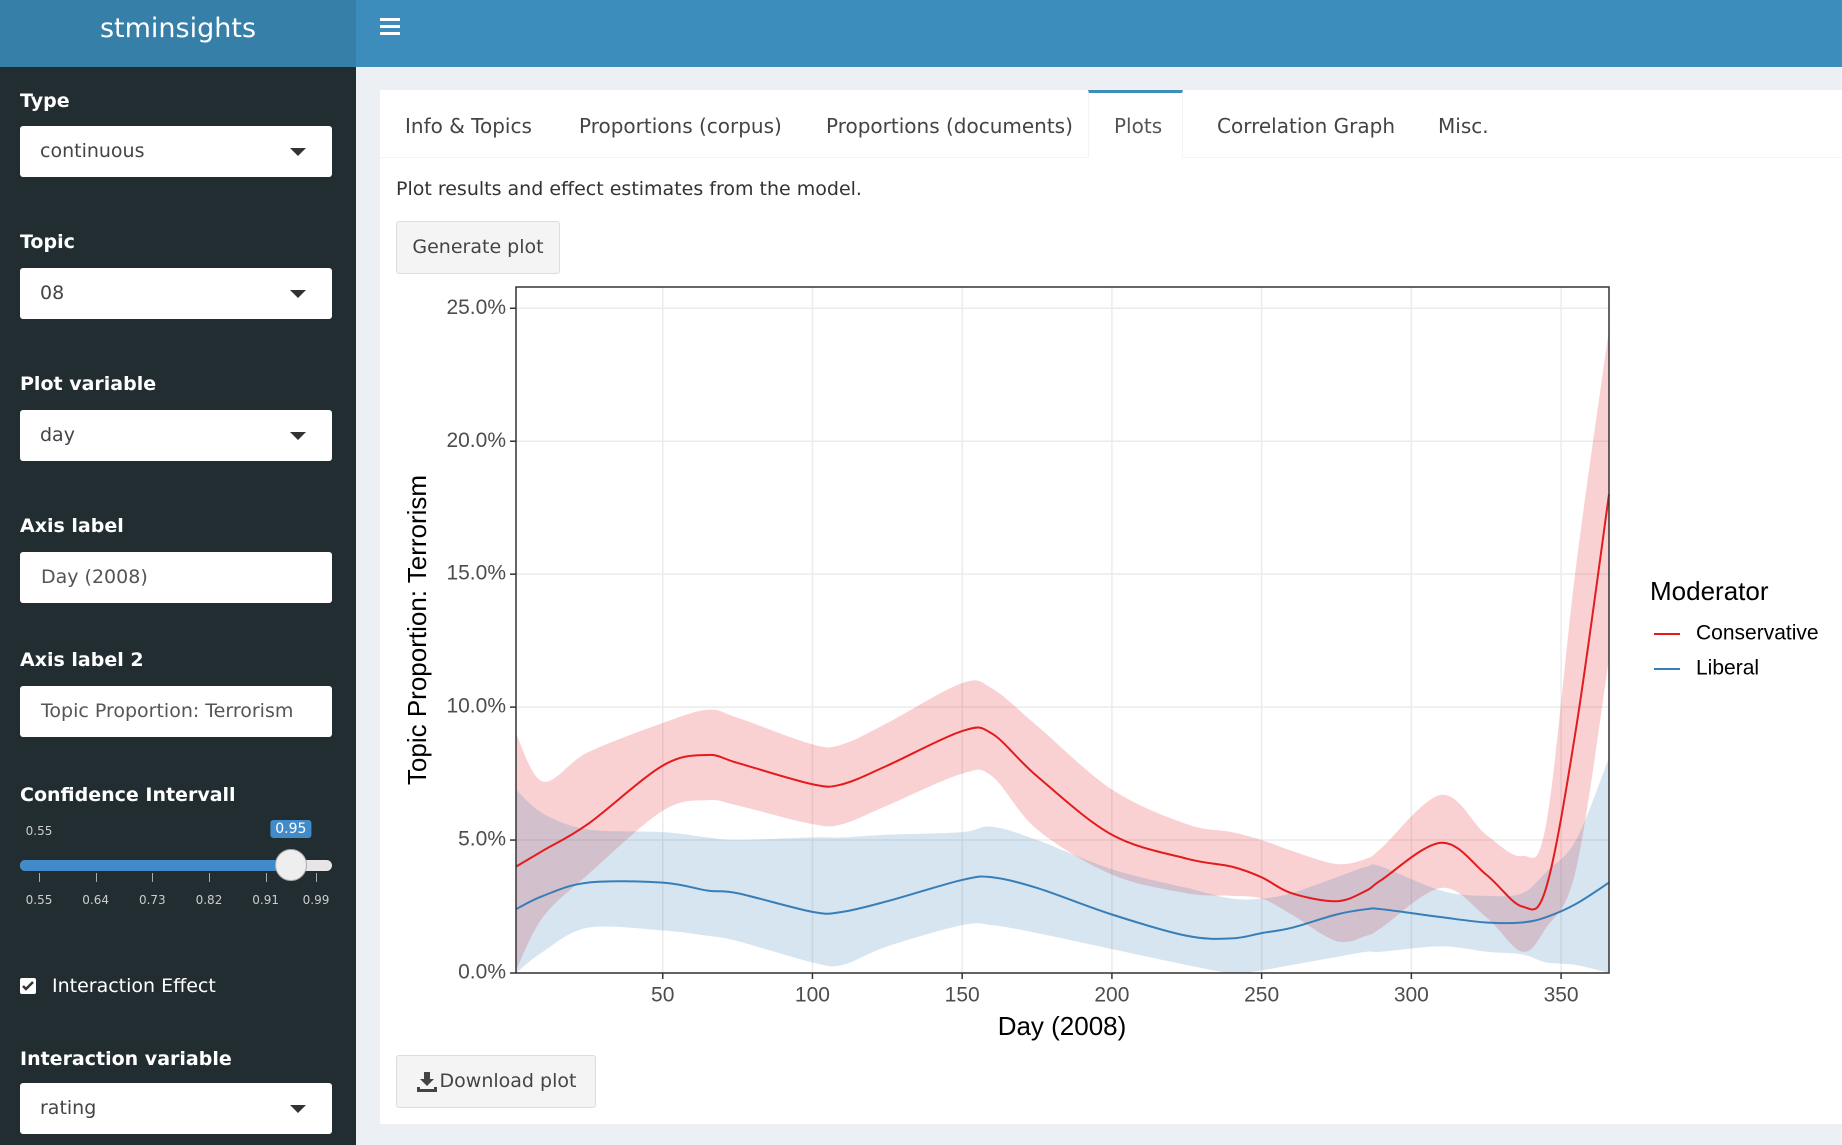  What do you see at coordinates (1709, 591) in the screenshot?
I see `legend-title: Moderator` at bounding box center [1709, 591].